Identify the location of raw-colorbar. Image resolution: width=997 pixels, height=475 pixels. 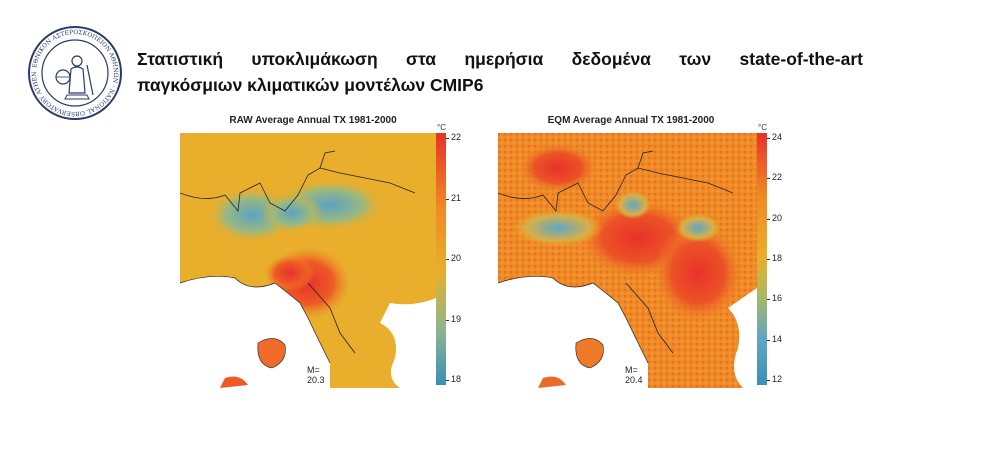
(441, 259).